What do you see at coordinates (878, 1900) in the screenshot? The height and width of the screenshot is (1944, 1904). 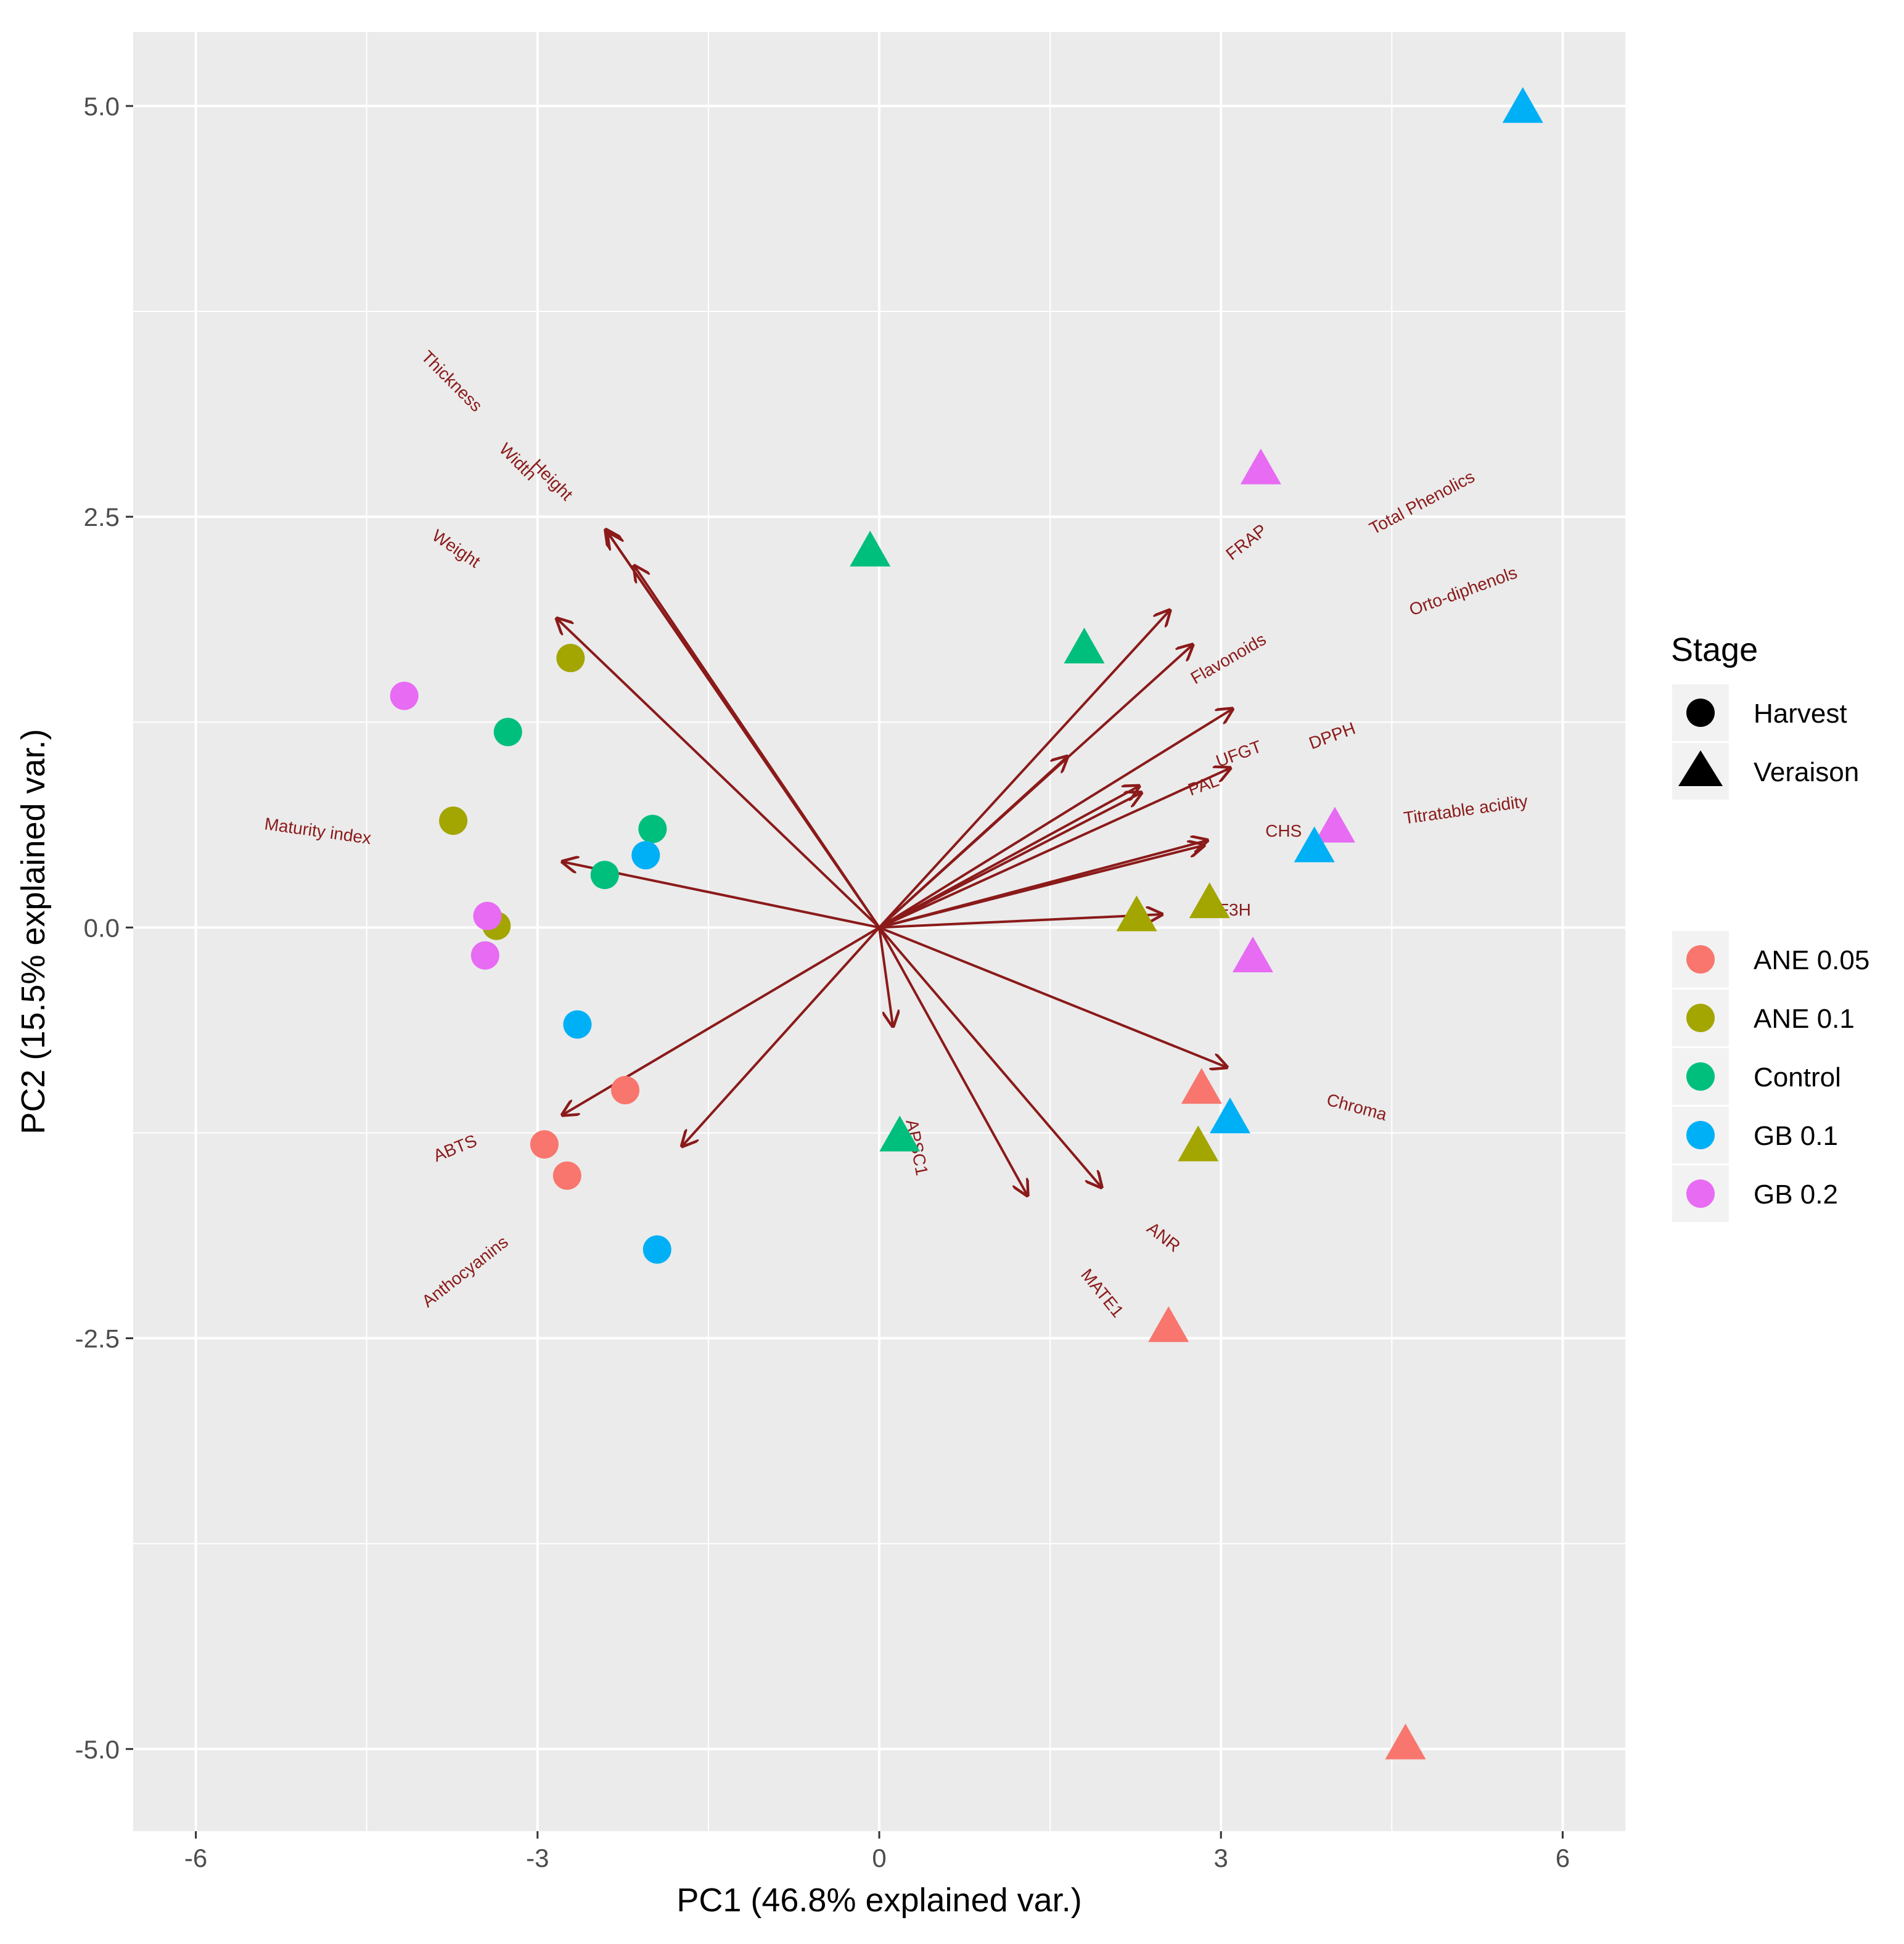 I see `x-axis-title: PC1 (46.8% explained var.)` at bounding box center [878, 1900].